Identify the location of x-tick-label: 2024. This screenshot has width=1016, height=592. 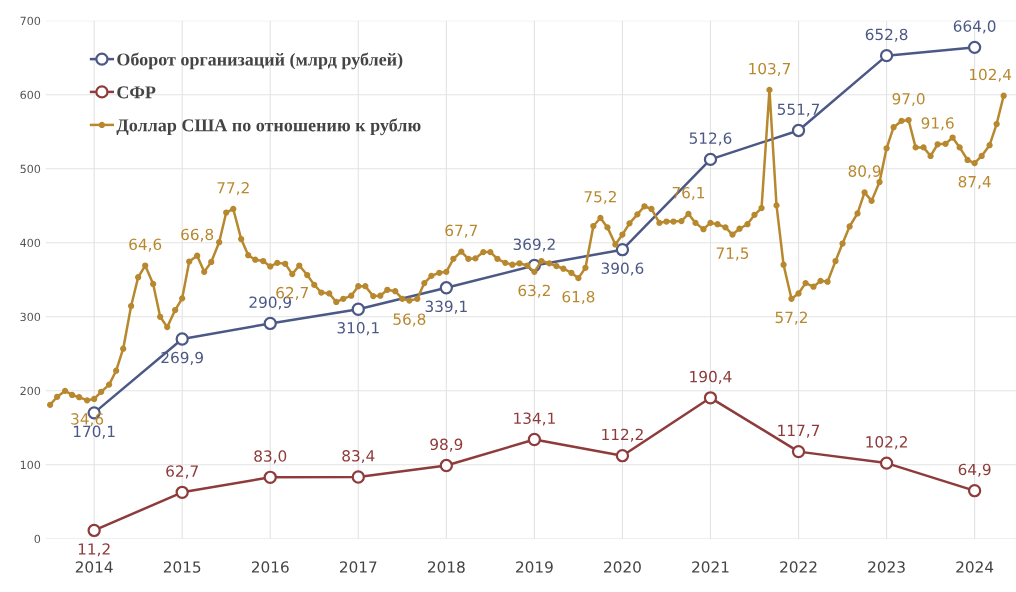
(975, 567).